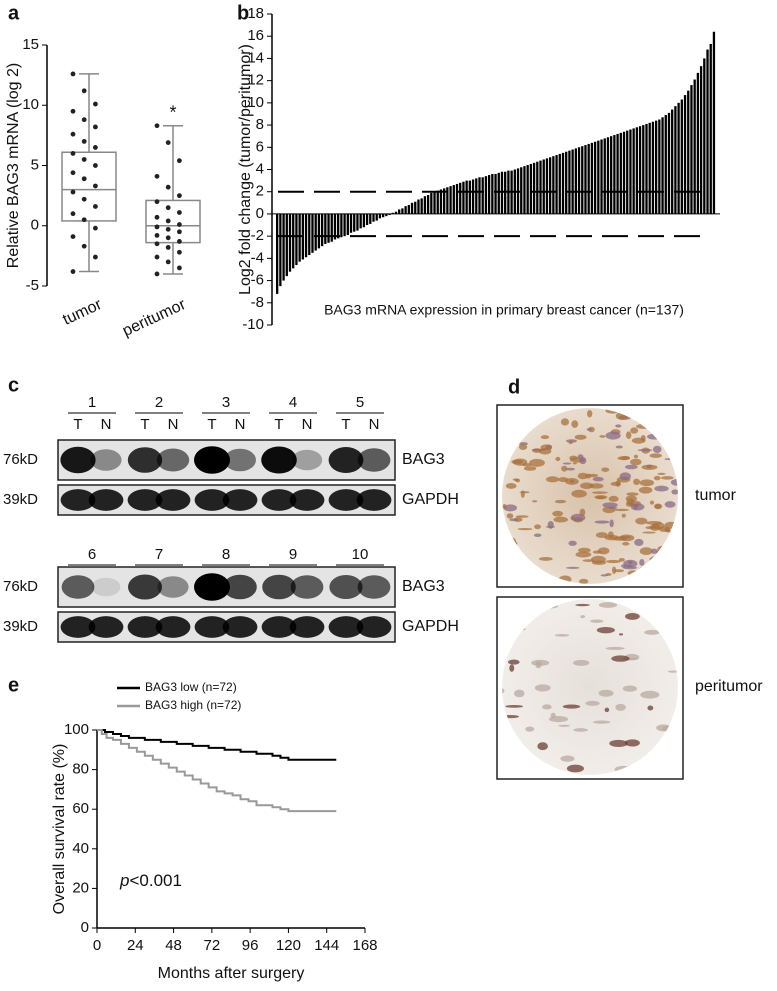 This screenshot has height=991, width=777. Describe the element at coordinates (173, 945) in the screenshot. I see `x-tick-label: 48` at that location.